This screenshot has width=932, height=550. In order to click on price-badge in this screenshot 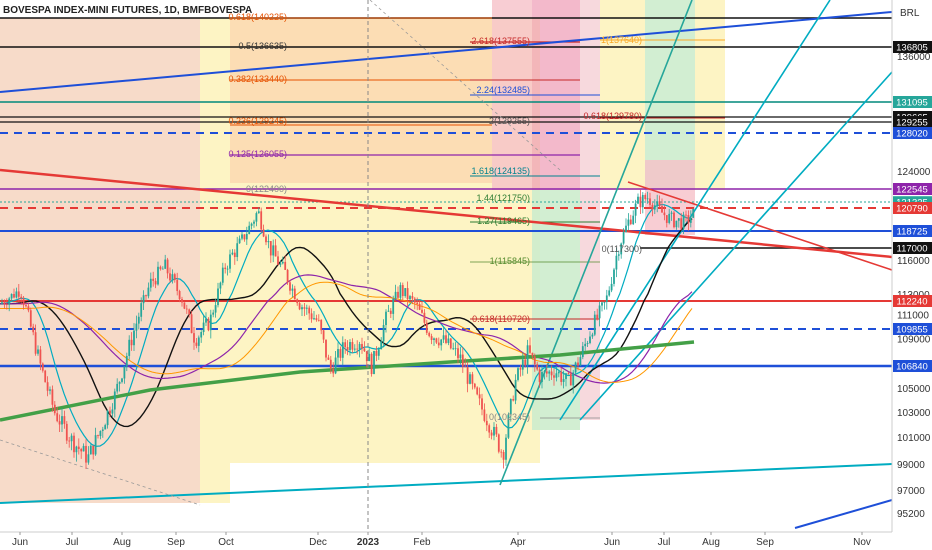, I will do `click(912, 208)`.